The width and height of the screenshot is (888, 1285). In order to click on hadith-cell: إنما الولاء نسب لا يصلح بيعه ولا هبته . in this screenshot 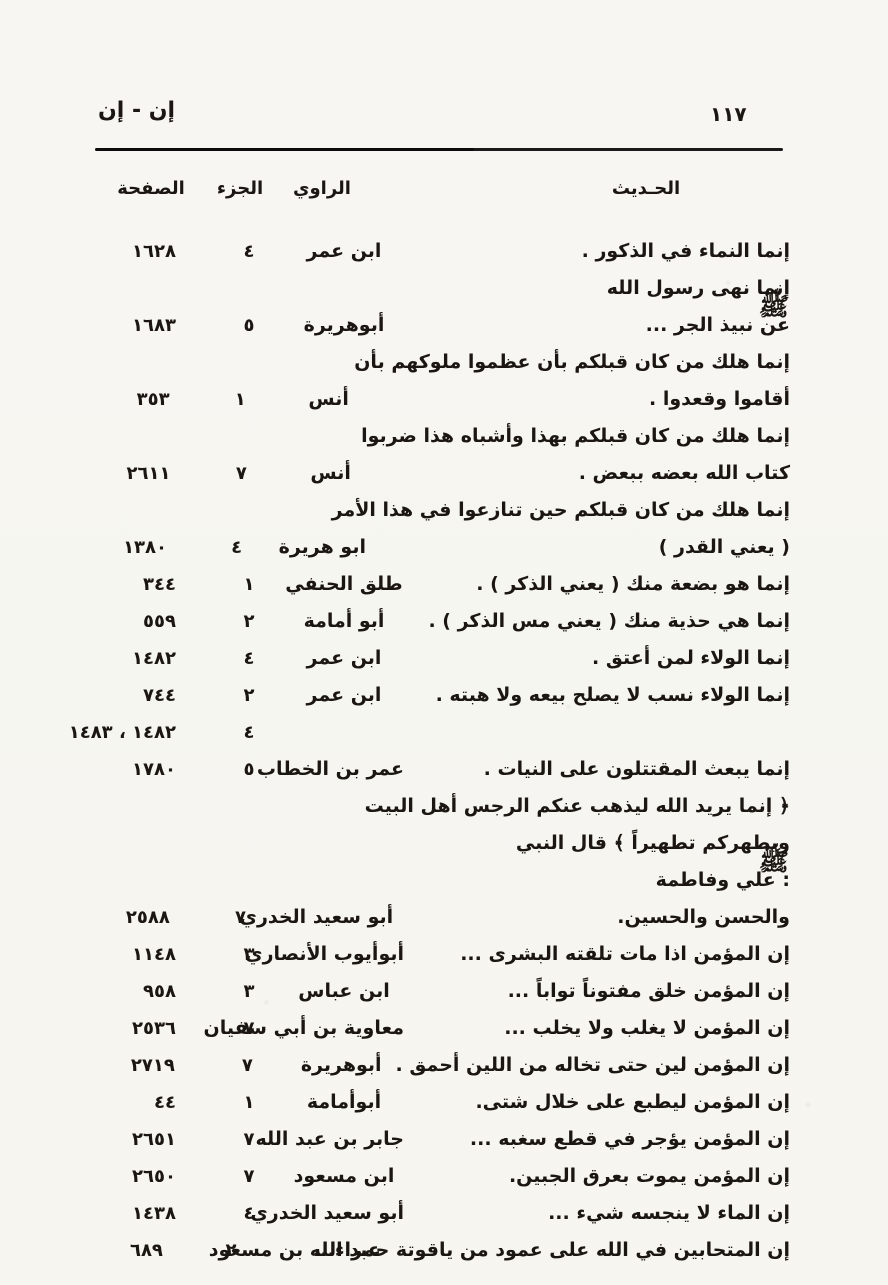, I will do `click(597, 695)`.